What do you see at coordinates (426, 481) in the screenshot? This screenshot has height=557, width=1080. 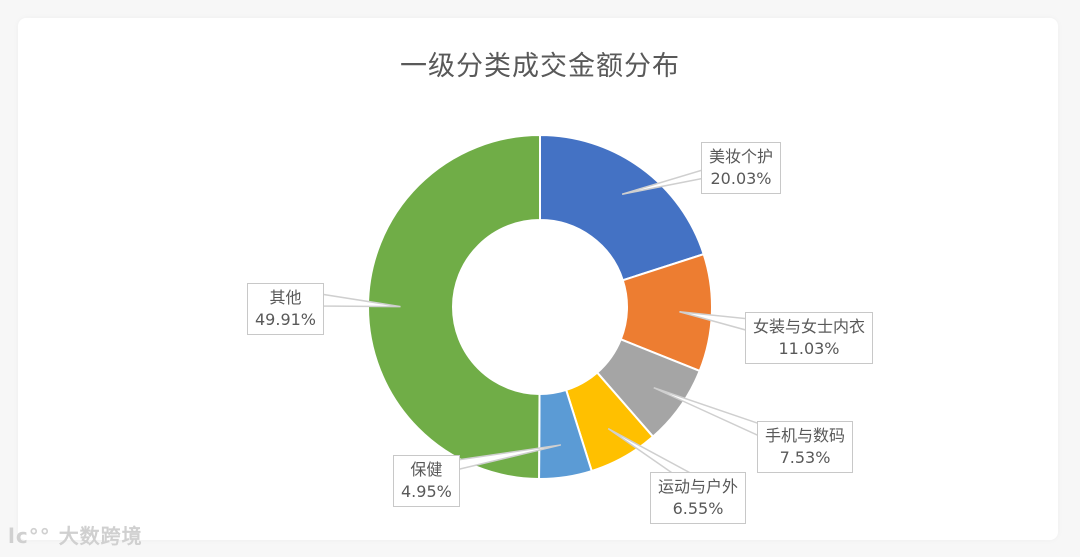 I see `label-health: 保健 4.95%` at bounding box center [426, 481].